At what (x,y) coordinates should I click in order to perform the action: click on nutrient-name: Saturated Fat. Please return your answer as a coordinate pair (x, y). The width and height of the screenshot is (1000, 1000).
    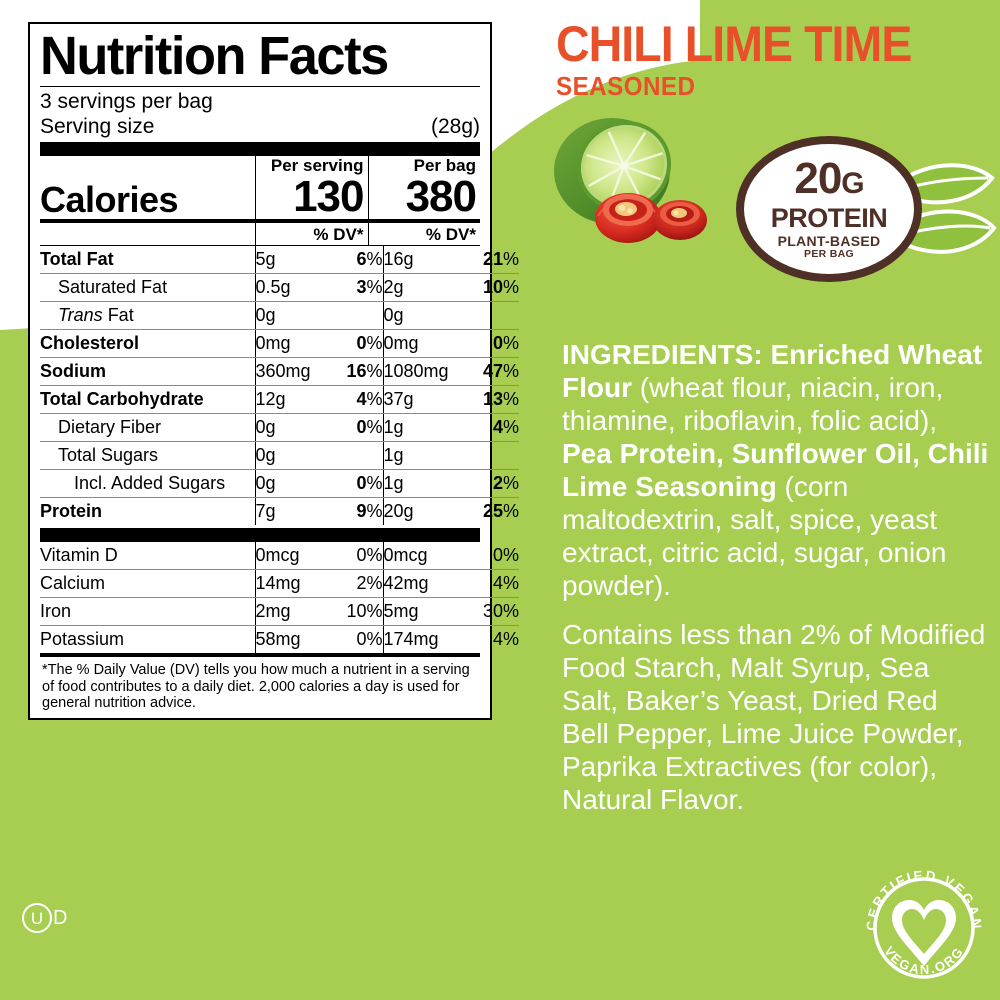
    Looking at the image, I should click on (147, 287).